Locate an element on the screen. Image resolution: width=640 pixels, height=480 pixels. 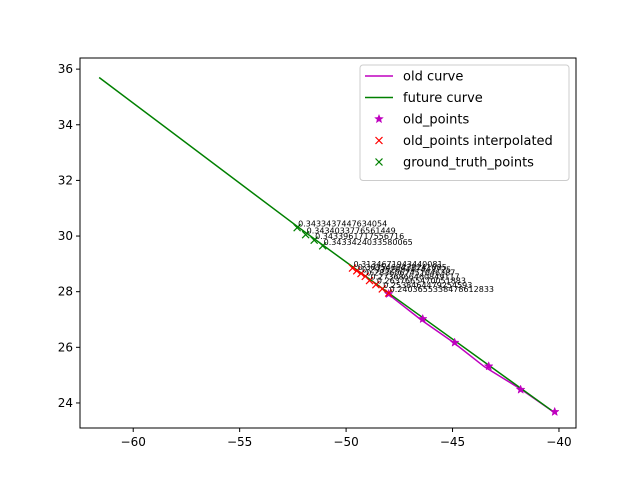
point-ground-truth-points-3-stroke-b is located at coordinates (322, 245).